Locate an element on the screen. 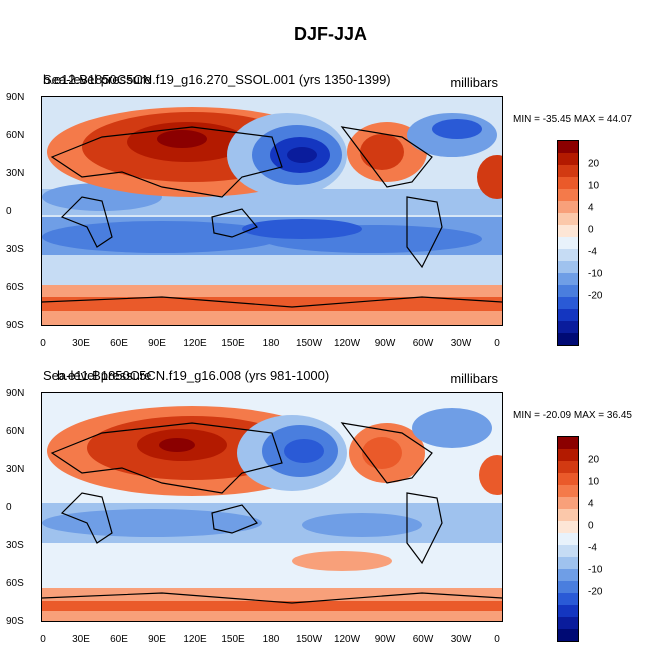 The width and height of the screenshot is (661, 660). lat-label: 60S is located at coordinates (15, 583).